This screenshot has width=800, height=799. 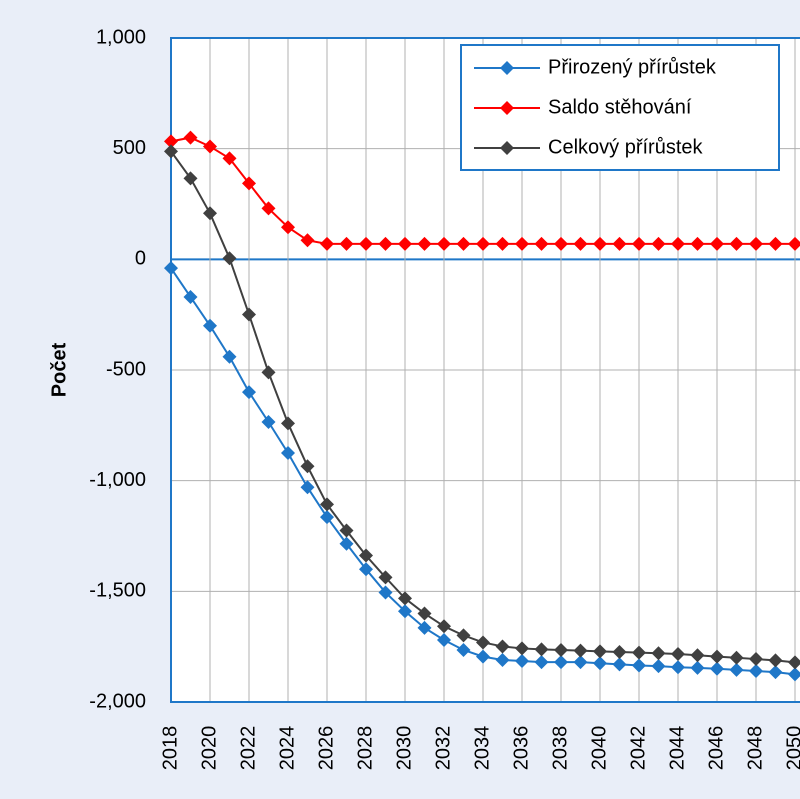 What do you see at coordinates (170, 748) in the screenshot?
I see `x-tick-label: 2018` at bounding box center [170, 748].